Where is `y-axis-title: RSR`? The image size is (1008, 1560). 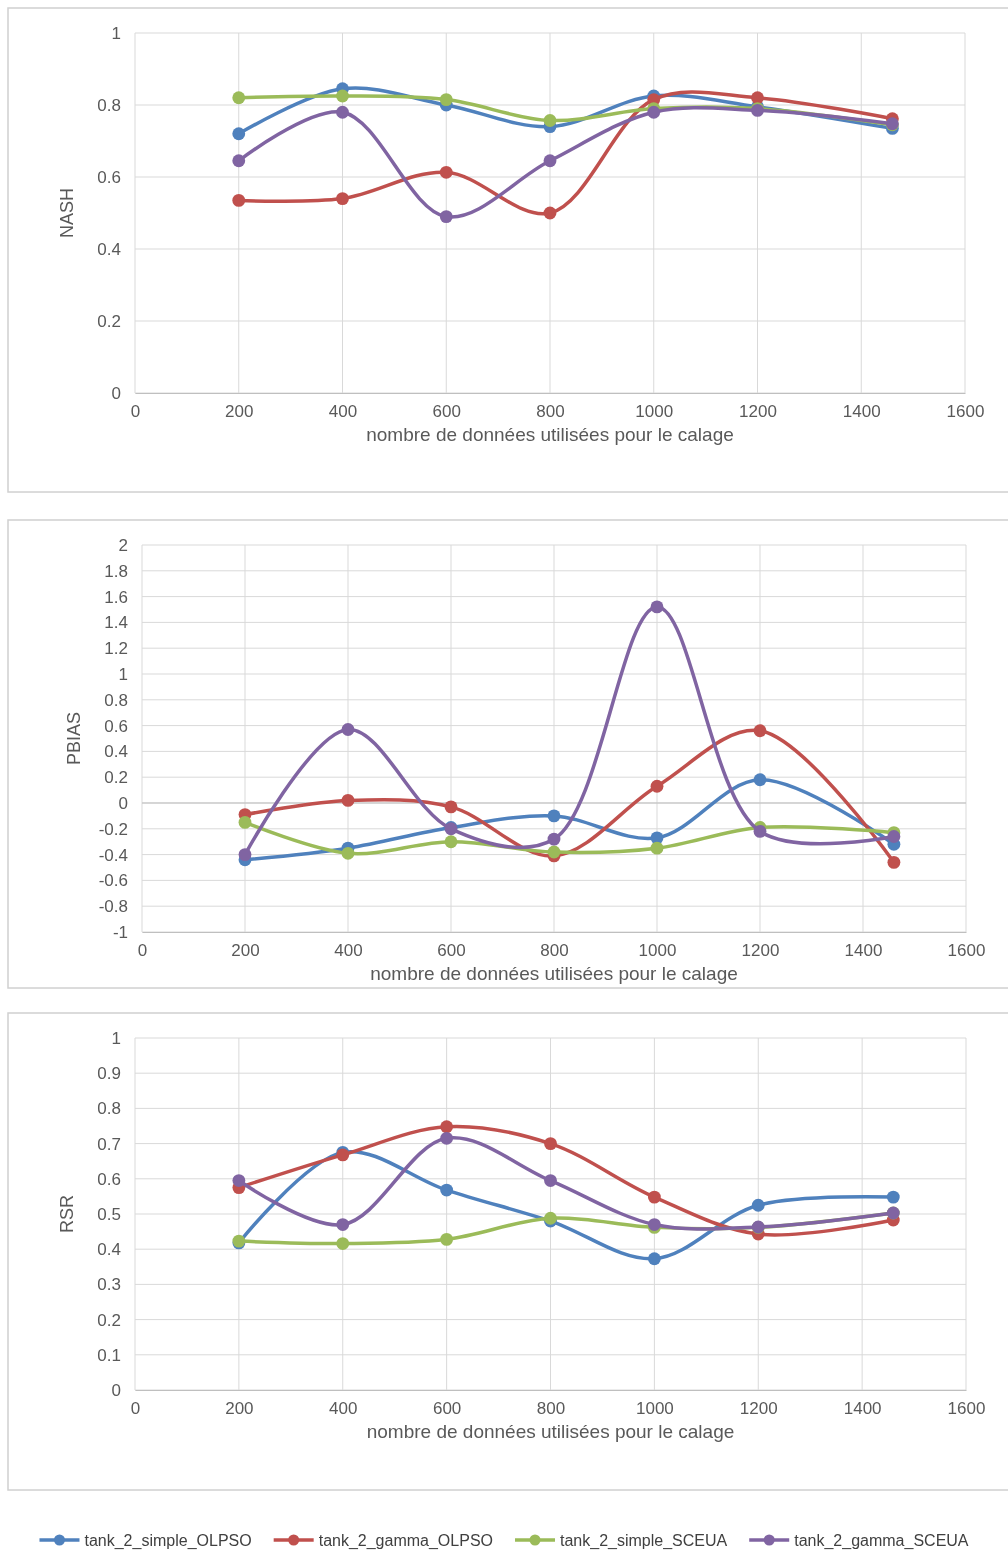
y-axis-title: RSR is located at coordinates (67, 1214).